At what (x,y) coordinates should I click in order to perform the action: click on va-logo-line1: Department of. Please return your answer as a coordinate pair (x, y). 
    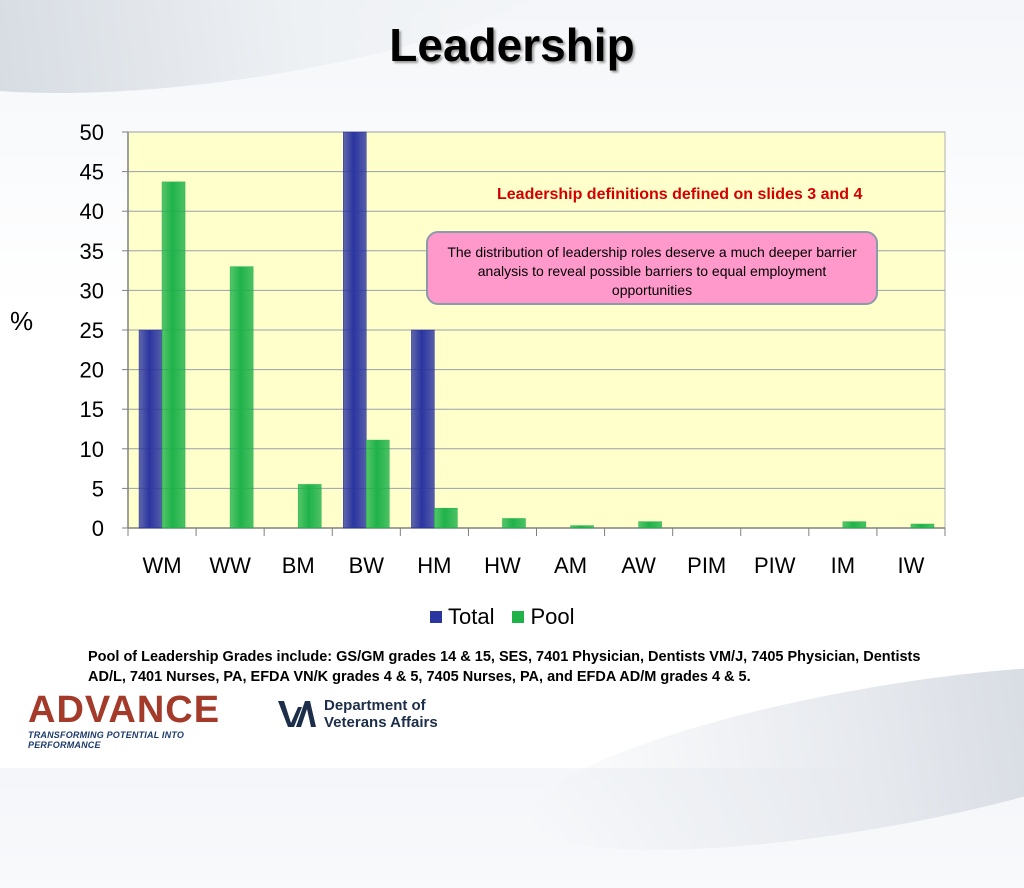
    Looking at the image, I should click on (375, 705).